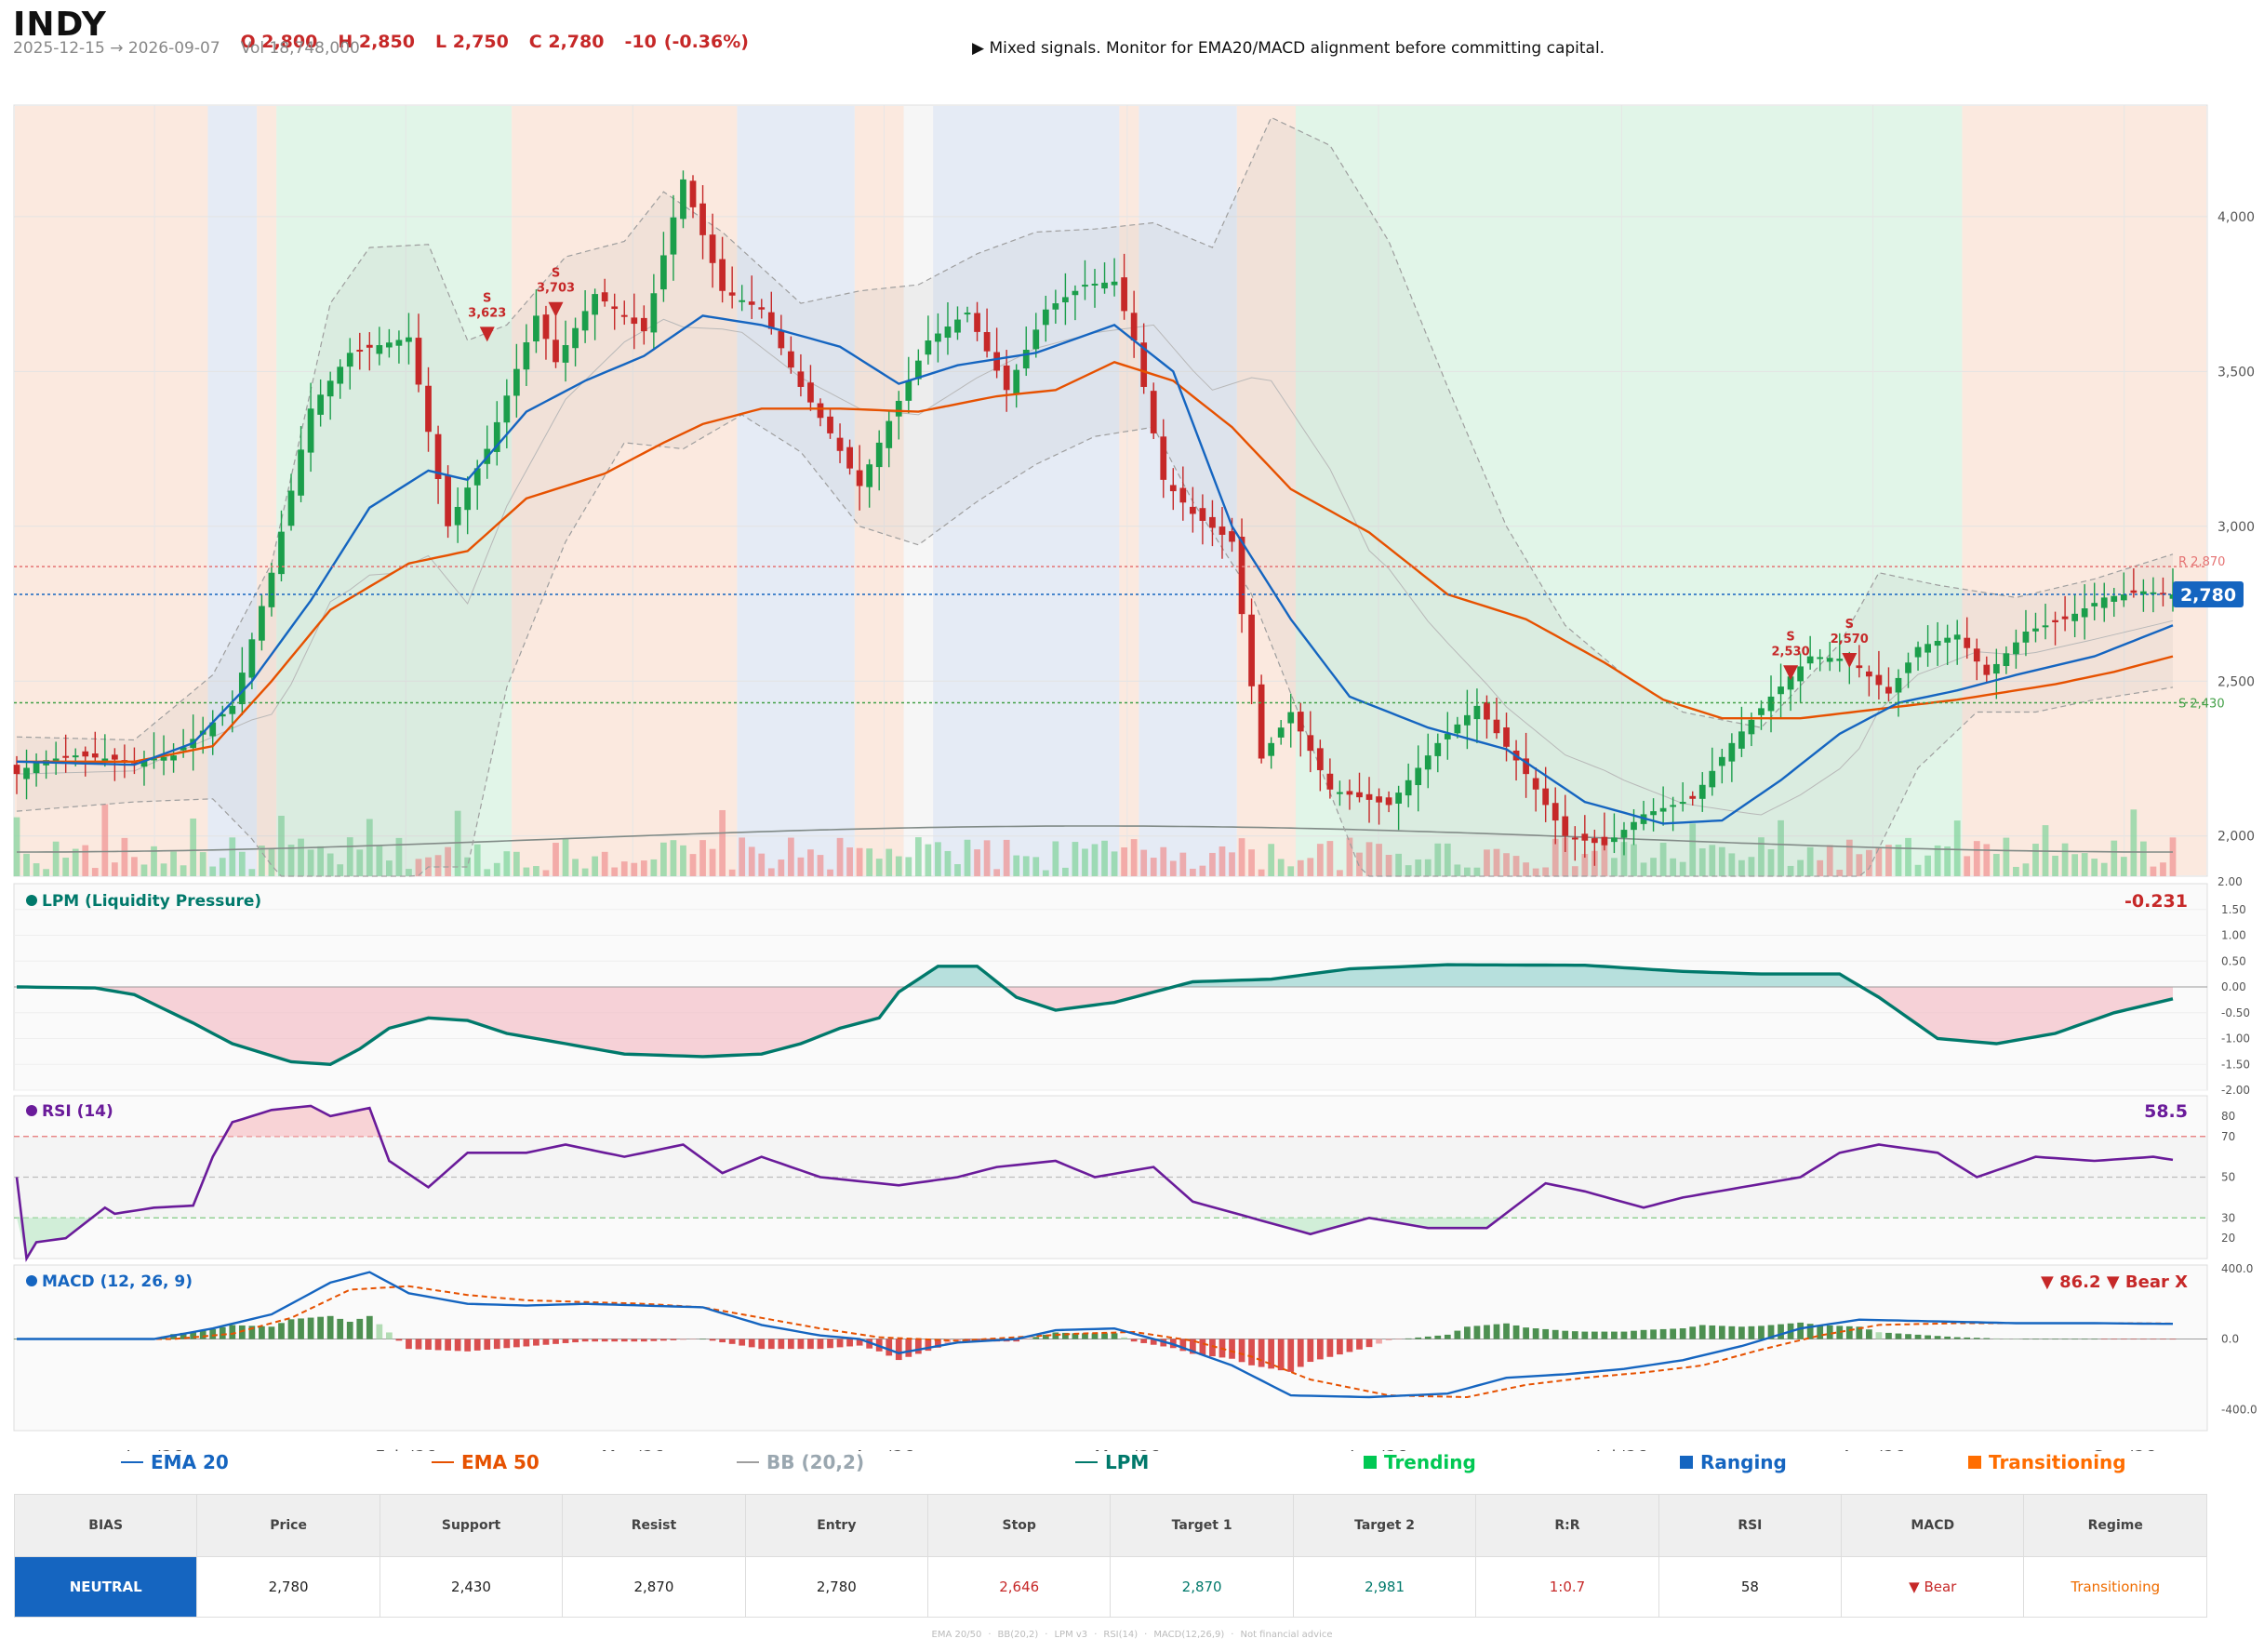  I want to click on header-bias: BIAS, so click(106, 1525).